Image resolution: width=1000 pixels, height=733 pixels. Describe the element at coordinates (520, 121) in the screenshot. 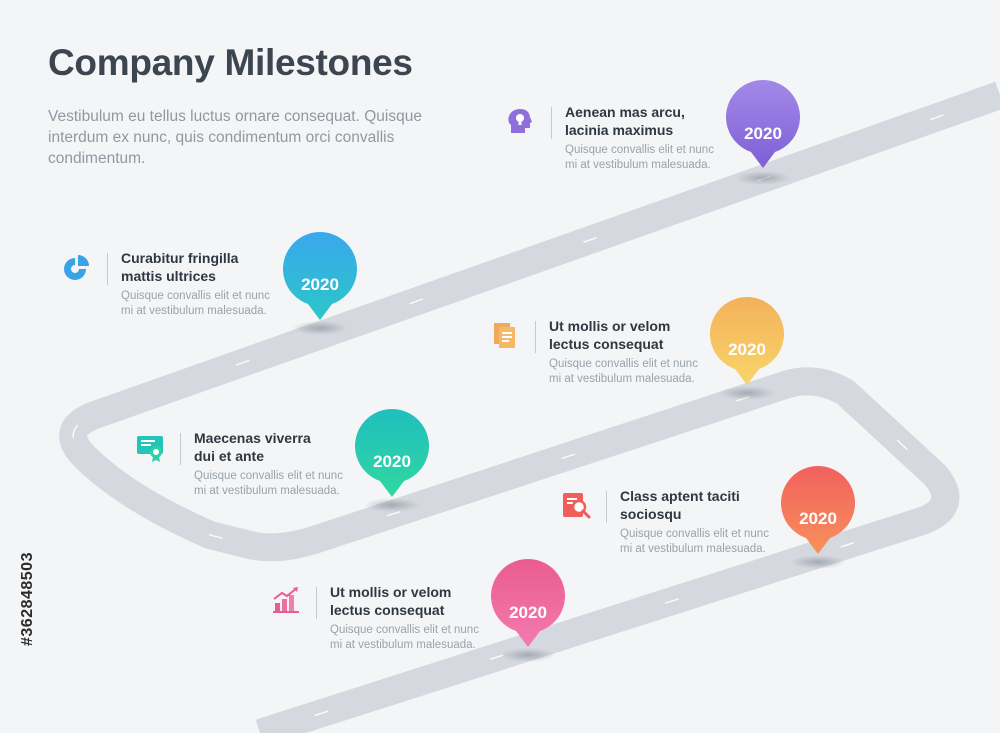

I see `head-lightbulb-icon` at that location.